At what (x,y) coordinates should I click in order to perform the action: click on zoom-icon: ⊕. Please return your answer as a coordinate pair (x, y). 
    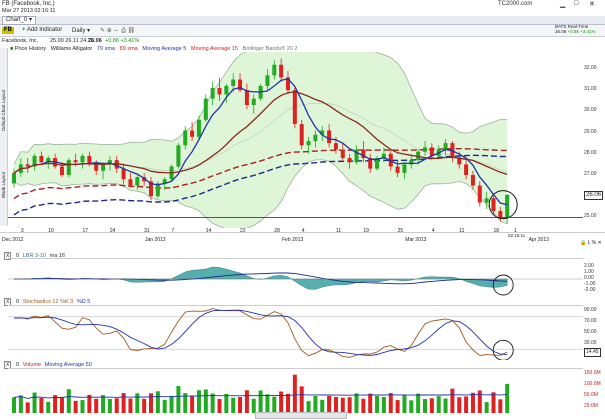
    Looking at the image, I should click on (109, 31).